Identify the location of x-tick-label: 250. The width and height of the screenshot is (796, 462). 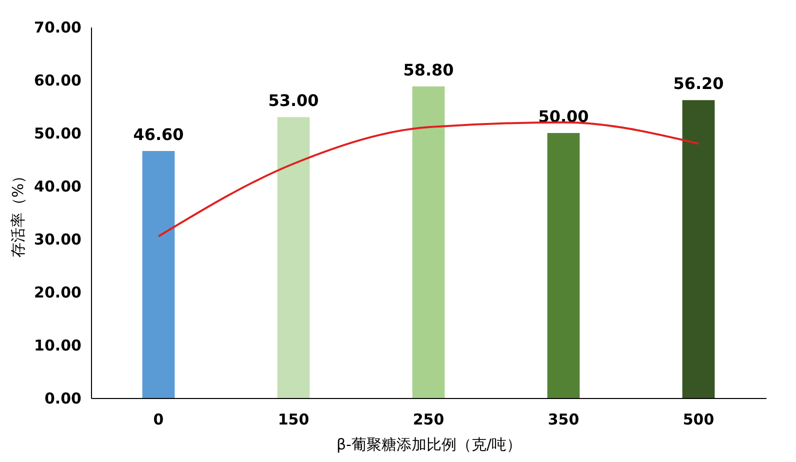
(428, 419).